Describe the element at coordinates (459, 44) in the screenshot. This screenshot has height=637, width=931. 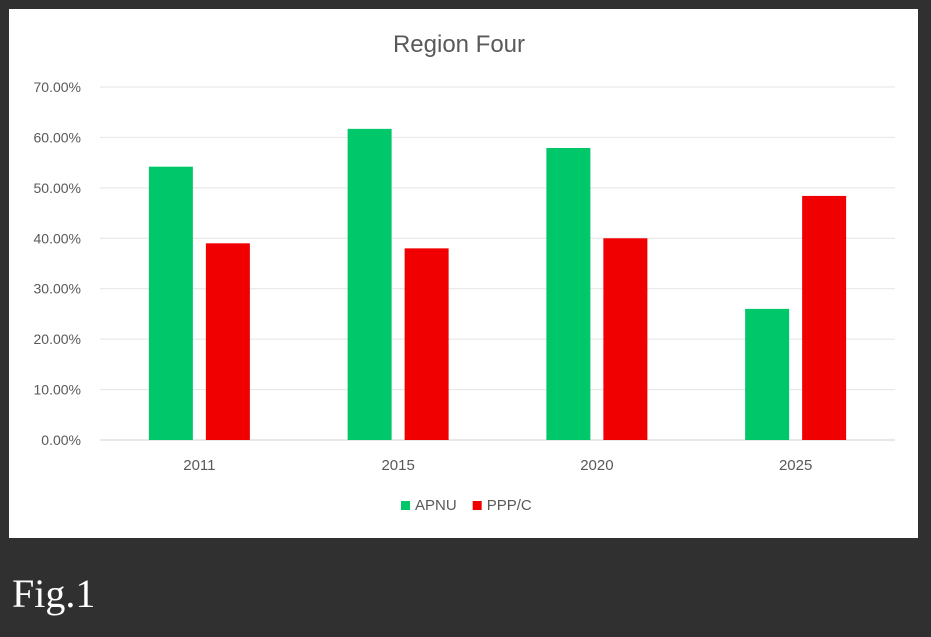
I see `chart-title: Region Four` at that location.